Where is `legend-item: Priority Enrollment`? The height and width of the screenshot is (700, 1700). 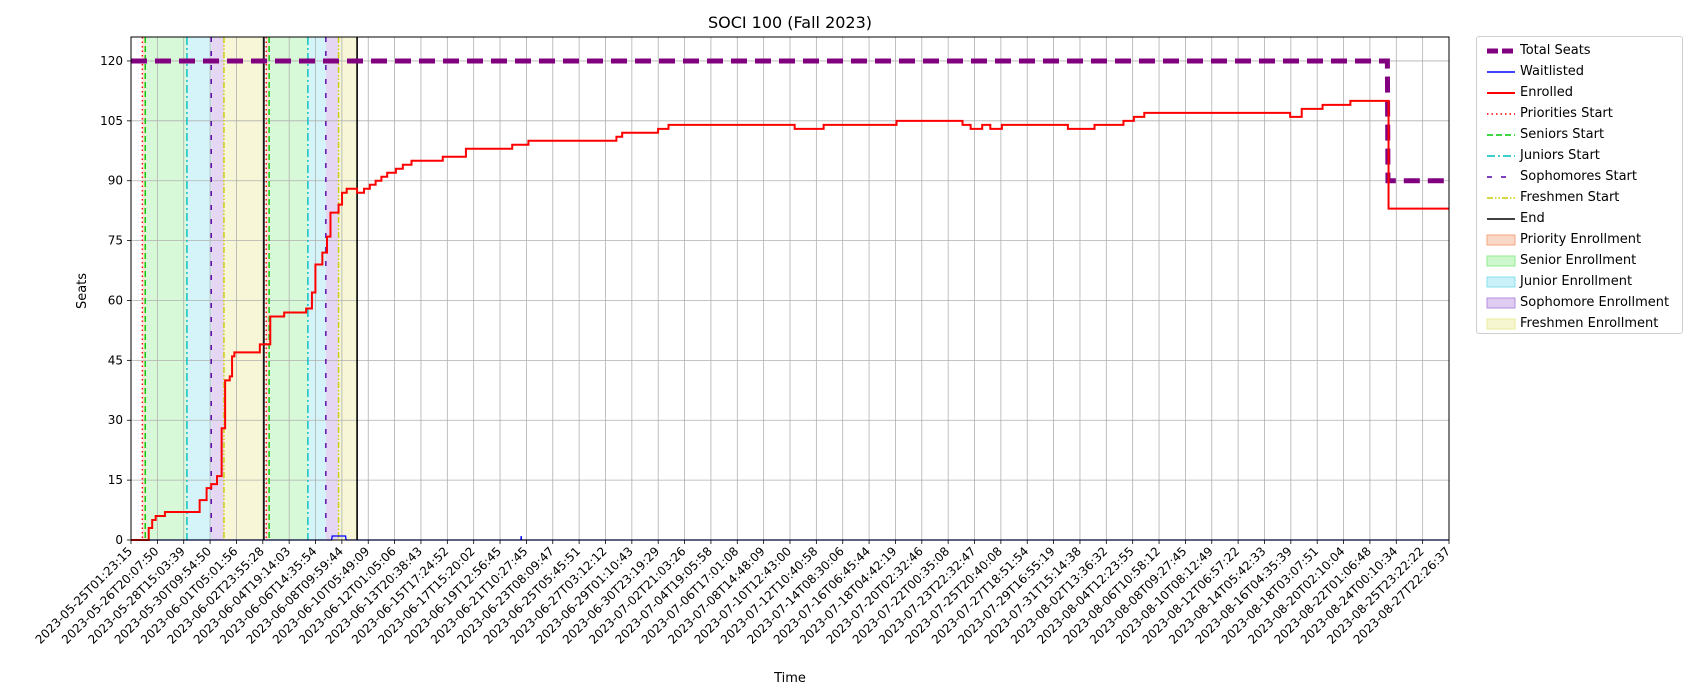
legend-item: Priority Enrollment is located at coordinates (1579, 240).